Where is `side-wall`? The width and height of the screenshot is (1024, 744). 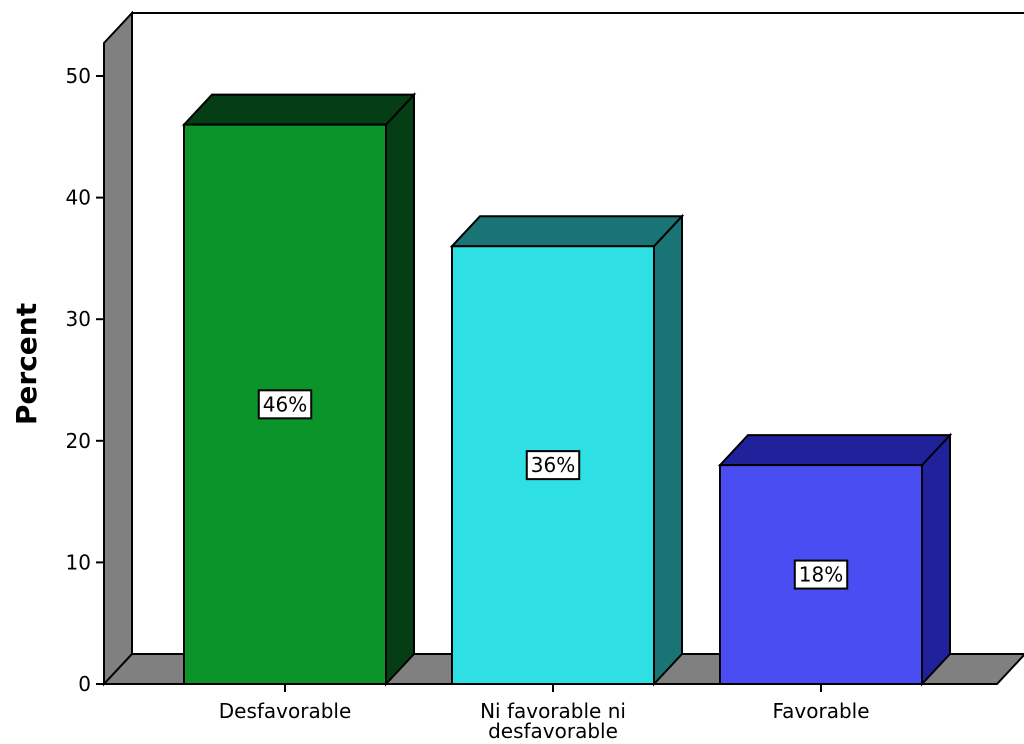 side-wall is located at coordinates (118, 348).